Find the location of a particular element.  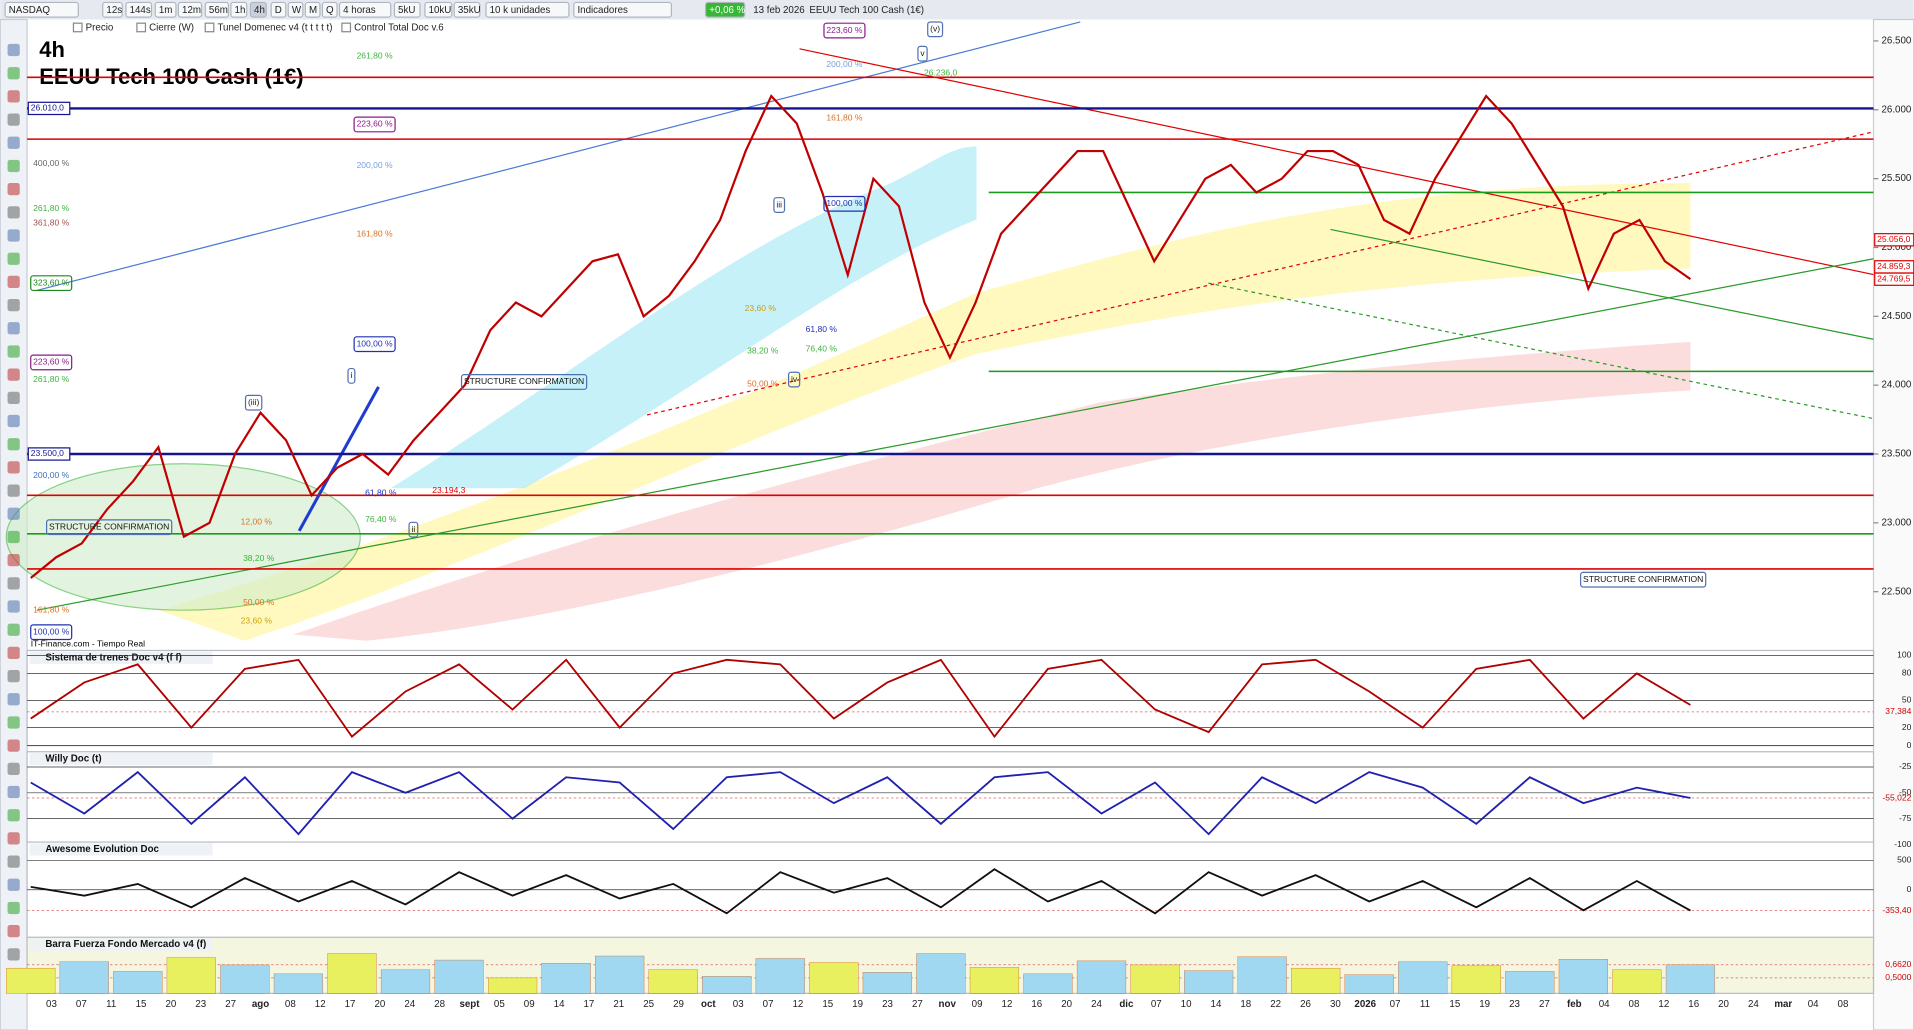

toolbar-label: 10 k unidades is located at coordinates (520, 10).